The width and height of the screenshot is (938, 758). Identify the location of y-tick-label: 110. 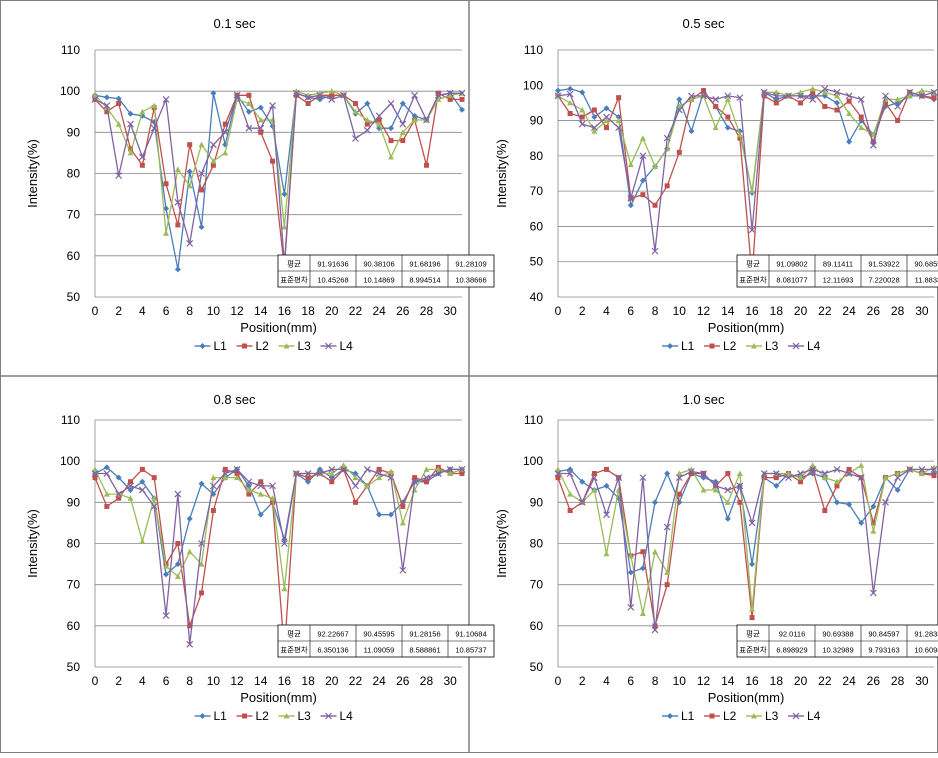
(70, 420).